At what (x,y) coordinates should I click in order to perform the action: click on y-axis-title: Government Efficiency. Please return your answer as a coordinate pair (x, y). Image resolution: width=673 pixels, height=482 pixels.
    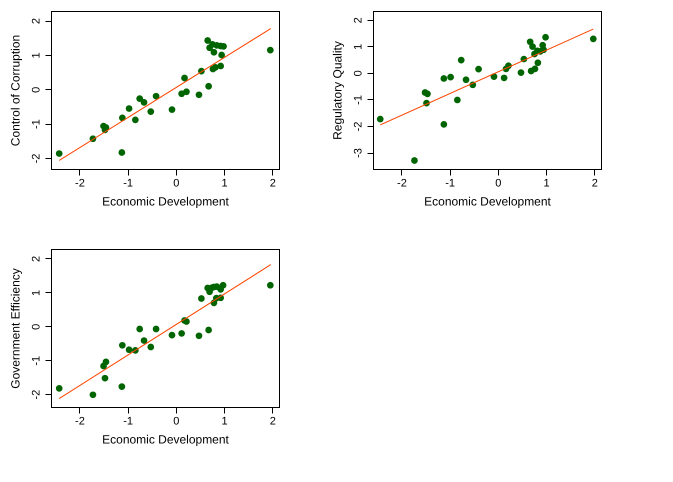
    Looking at the image, I should click on (15, 328).